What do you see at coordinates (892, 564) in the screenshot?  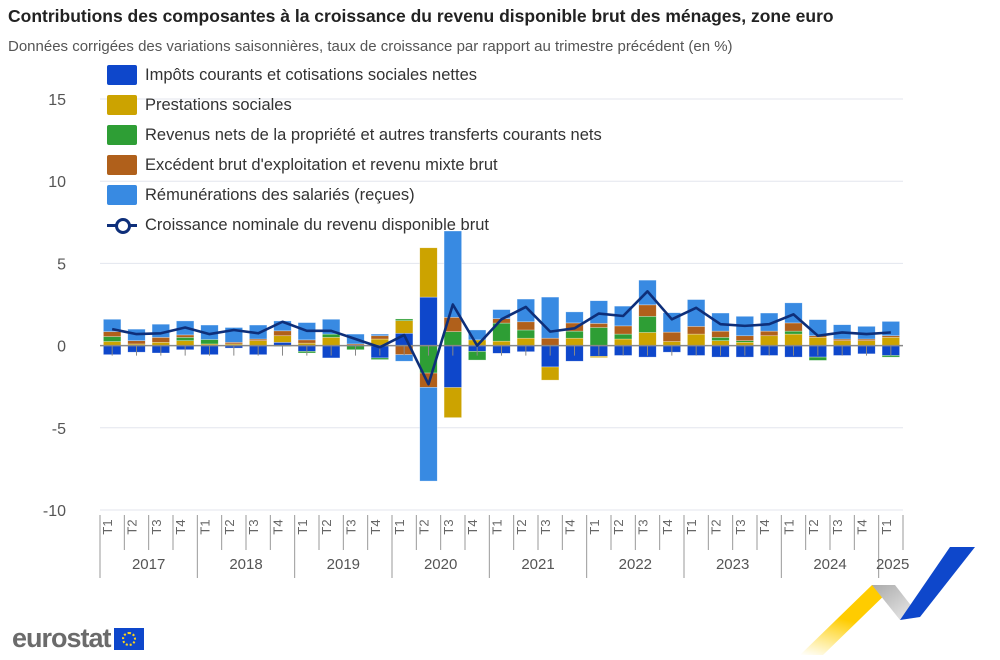 I see `x-tick-label-year: 2025` at bounding box center [892, 564].